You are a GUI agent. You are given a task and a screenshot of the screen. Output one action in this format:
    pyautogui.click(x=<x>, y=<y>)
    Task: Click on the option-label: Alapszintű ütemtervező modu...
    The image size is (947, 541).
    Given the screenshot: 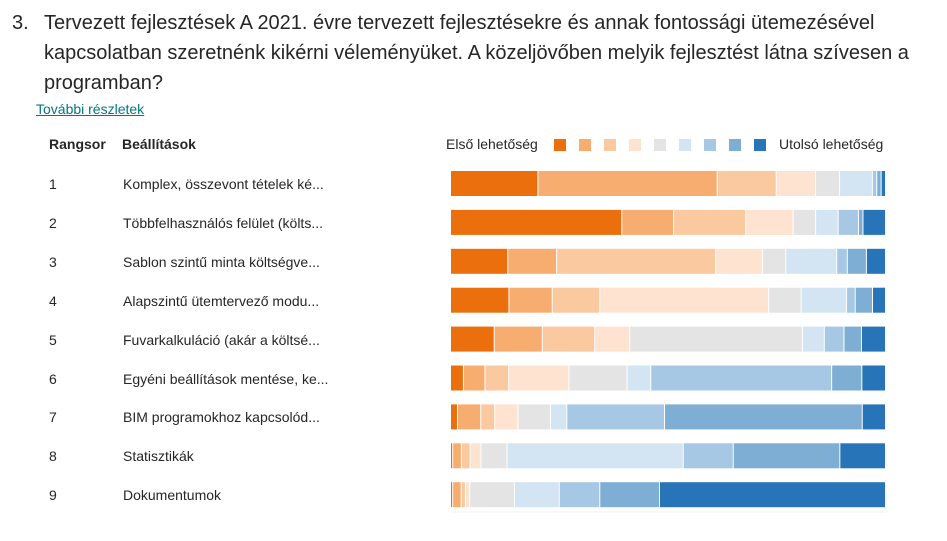 What is the action you would take?
    pyautogui.click(x=221, y=300)
    